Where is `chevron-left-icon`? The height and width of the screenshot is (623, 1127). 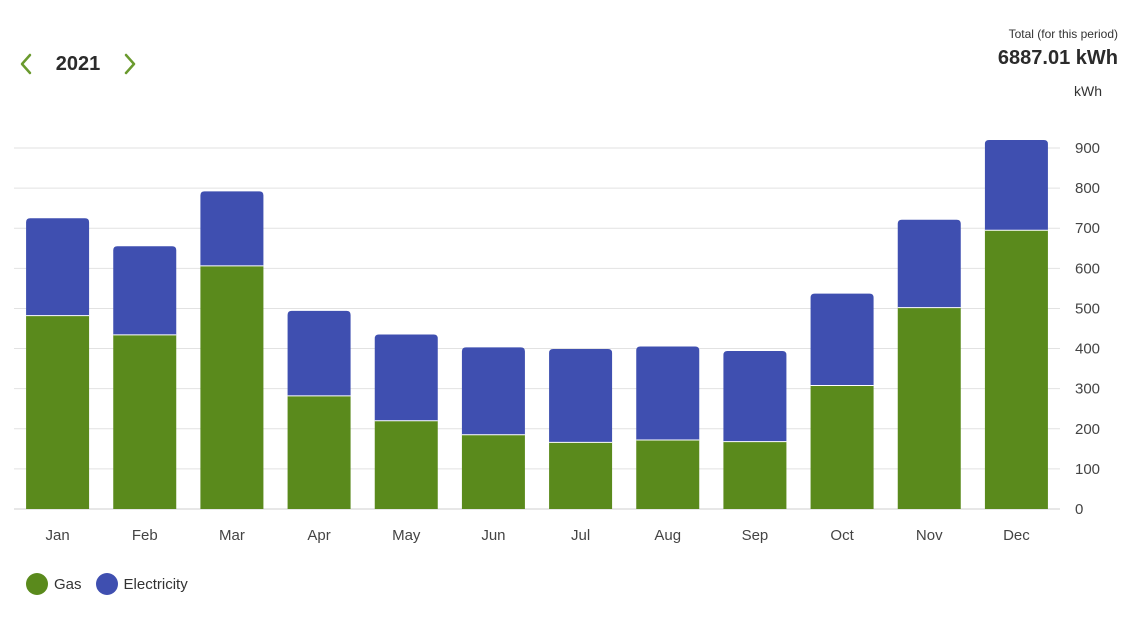 chevron-left-icon is located at coordinates (26, 64).